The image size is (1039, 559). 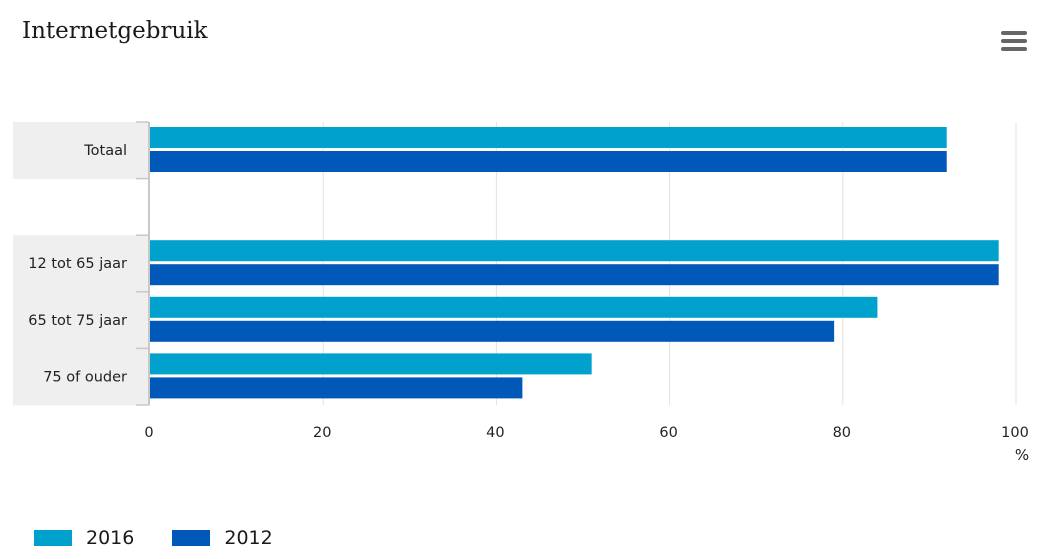 I want to click on legend-swatch-2016, so click(x=53, y=538).